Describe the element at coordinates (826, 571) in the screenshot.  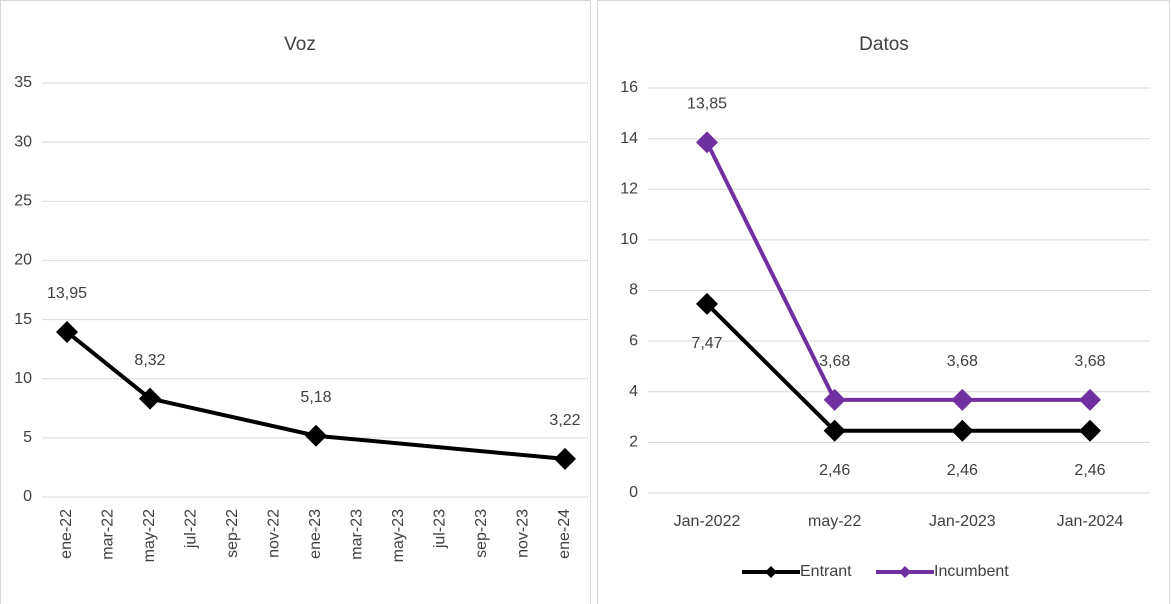
I see `legend-label: Entrant` at that location.